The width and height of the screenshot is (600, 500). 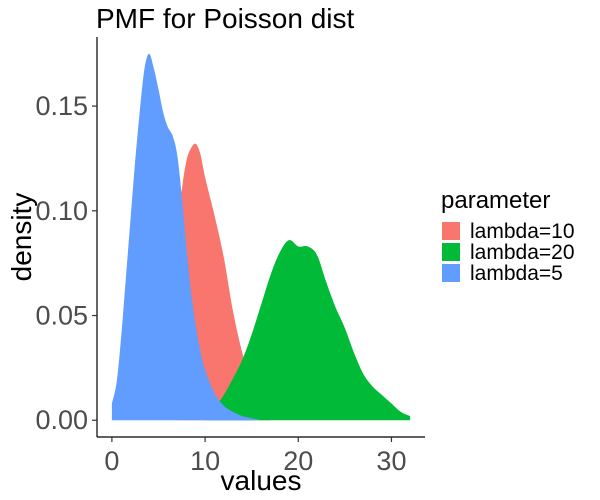 What do you see at coordinates (61, 420) in the screenshot?
I see `y-tick-label: 0.00` at bounding box center [61, 420].